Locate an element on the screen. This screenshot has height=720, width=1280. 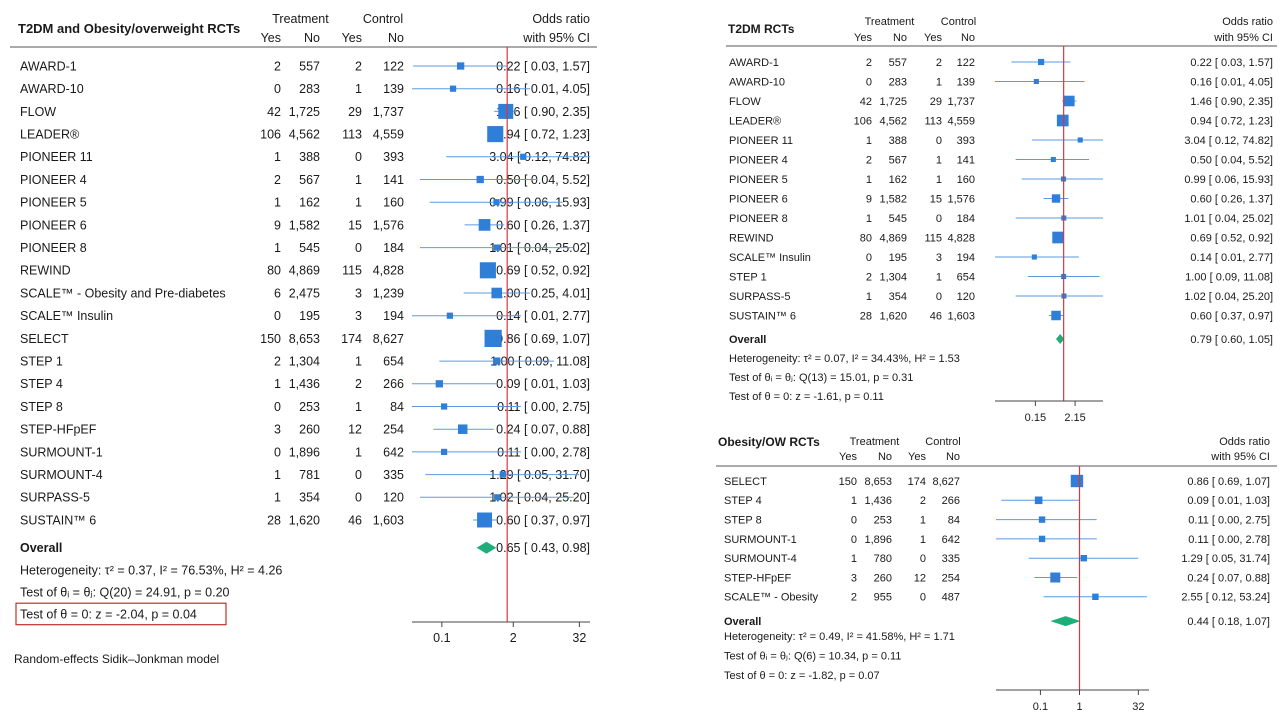
control-no: 184 is located at coordinates (393, 248).